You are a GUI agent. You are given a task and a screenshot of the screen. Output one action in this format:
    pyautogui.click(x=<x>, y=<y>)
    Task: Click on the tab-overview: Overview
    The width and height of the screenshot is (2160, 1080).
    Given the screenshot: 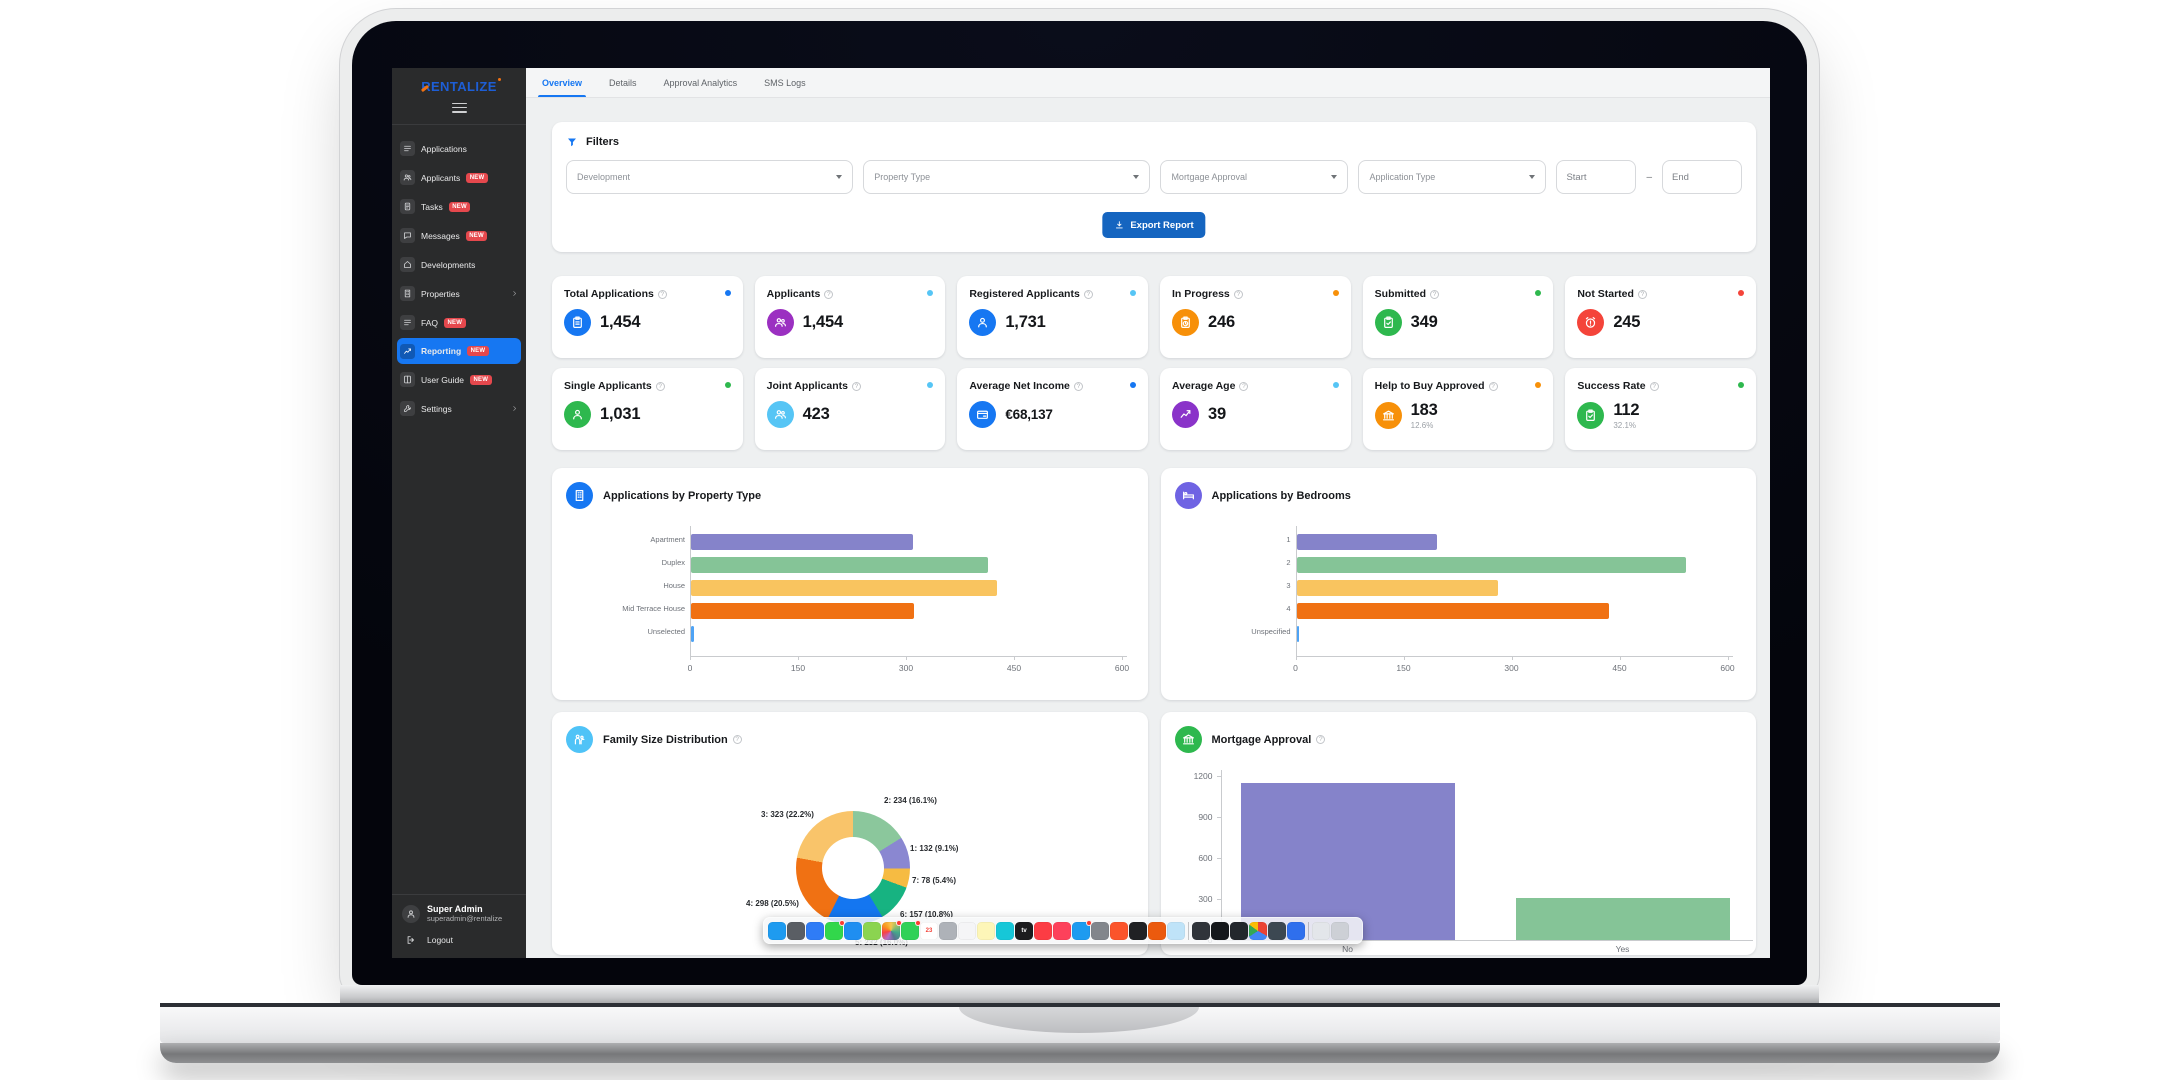 What is the action you would take?
    pyautogui.click(x=562, y=82)
    